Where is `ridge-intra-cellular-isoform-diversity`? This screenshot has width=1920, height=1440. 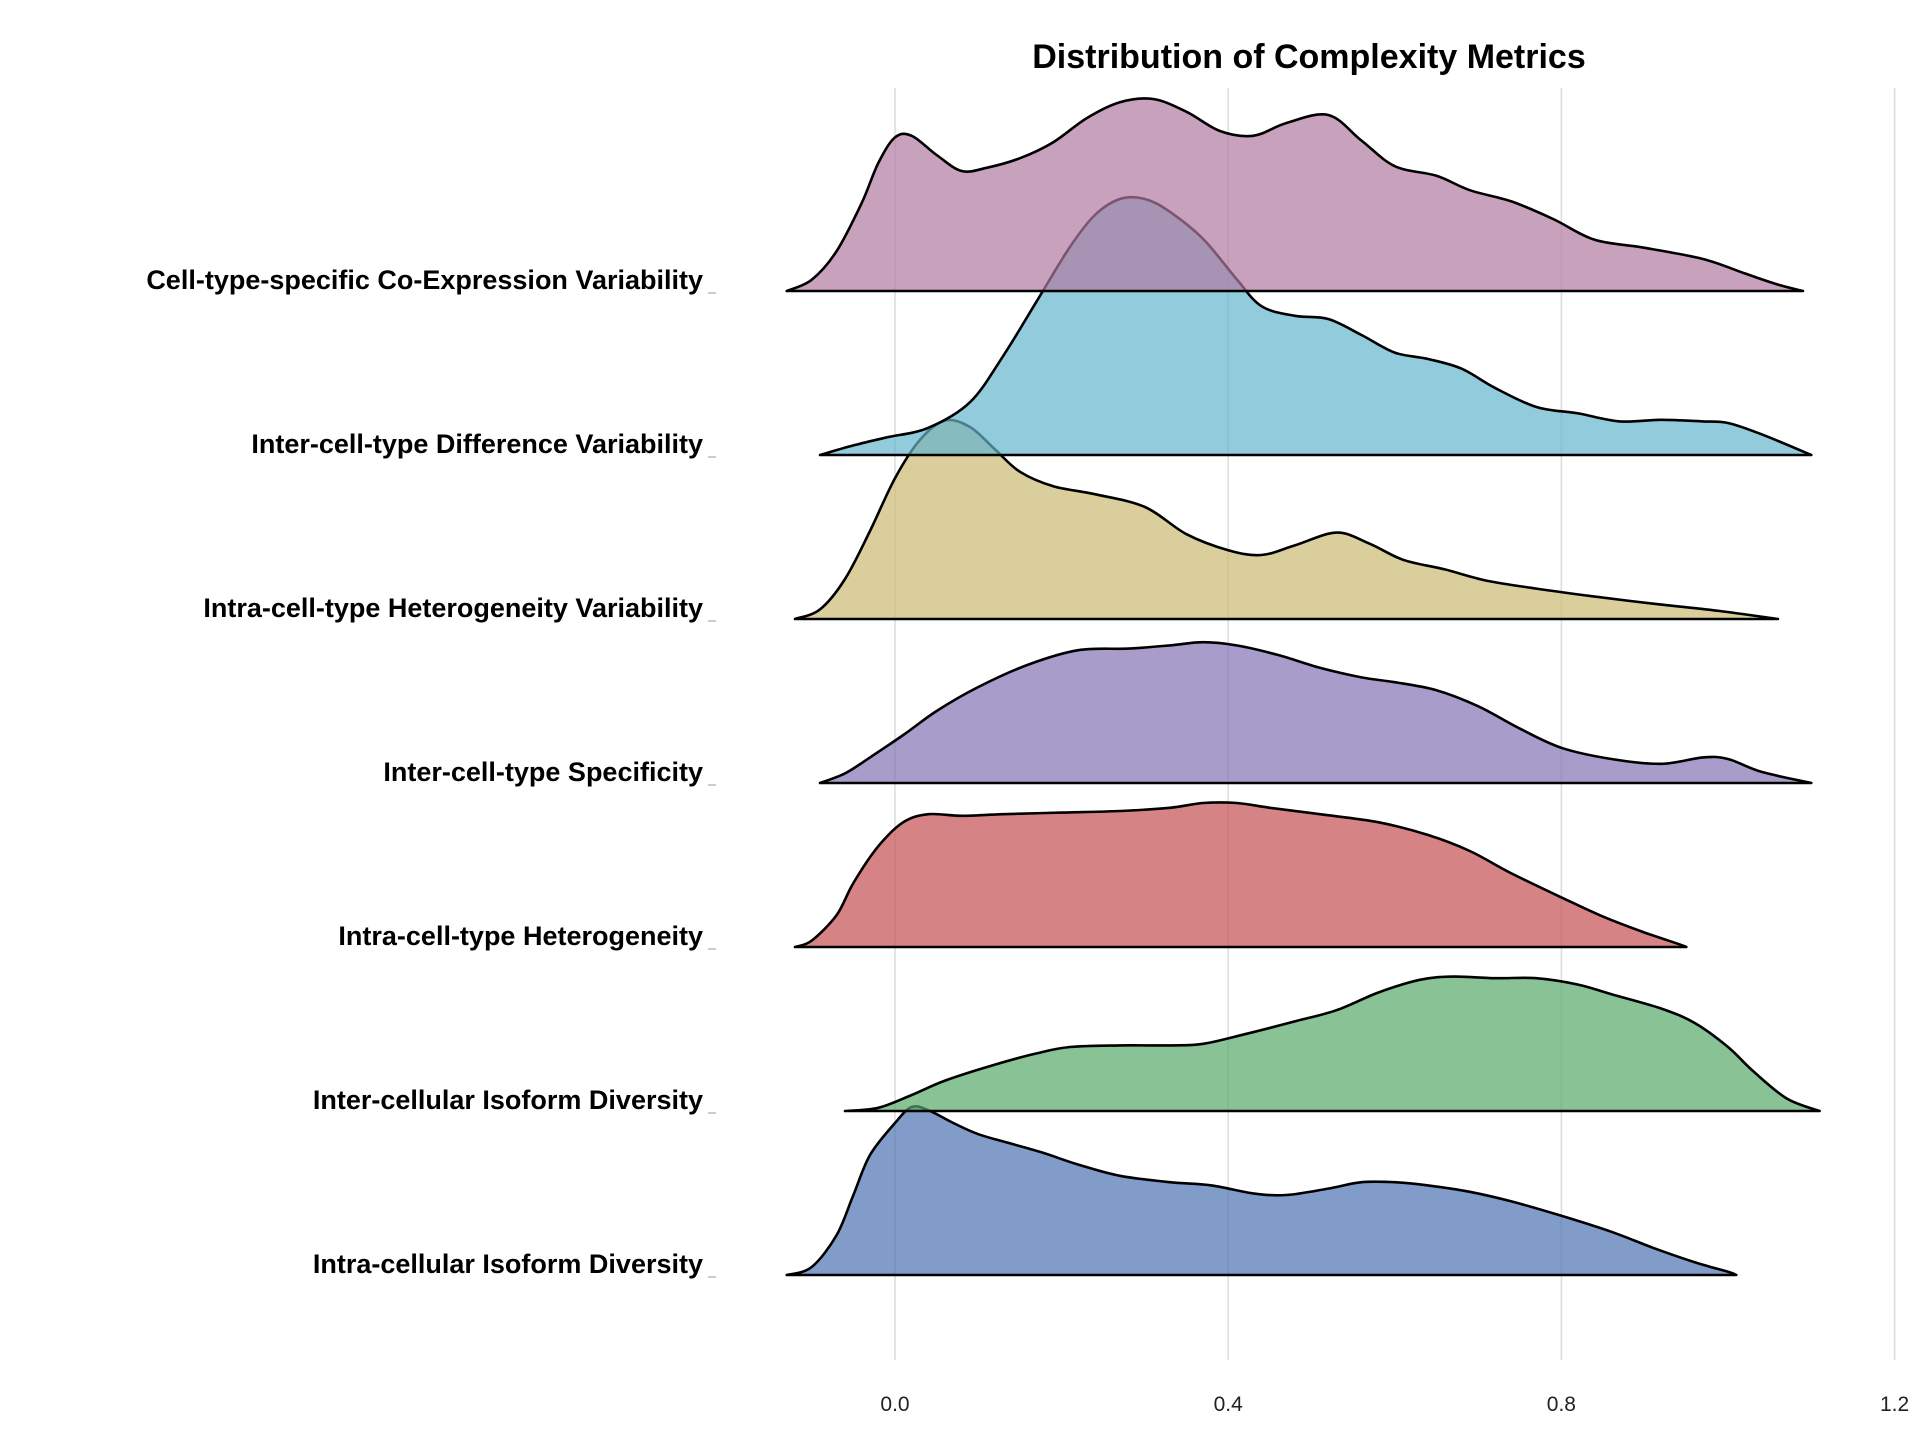 ridge-intra-cellular-isoform-diversity is located at coordinates (1261, 1190).